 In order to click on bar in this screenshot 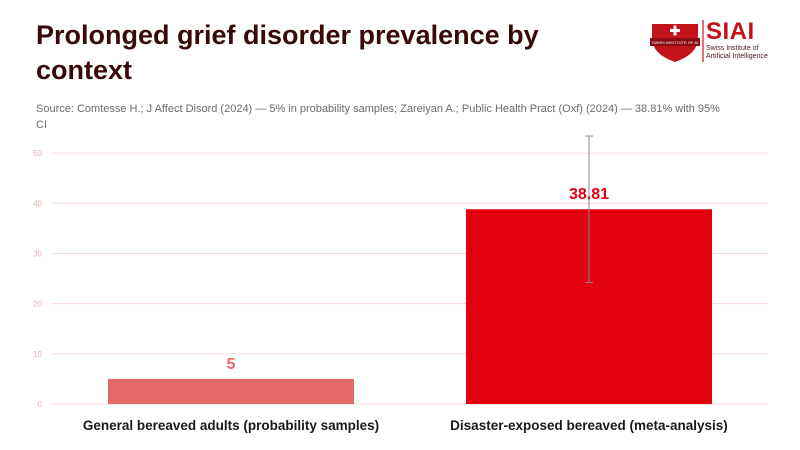, I will do `click(231, 391)`.